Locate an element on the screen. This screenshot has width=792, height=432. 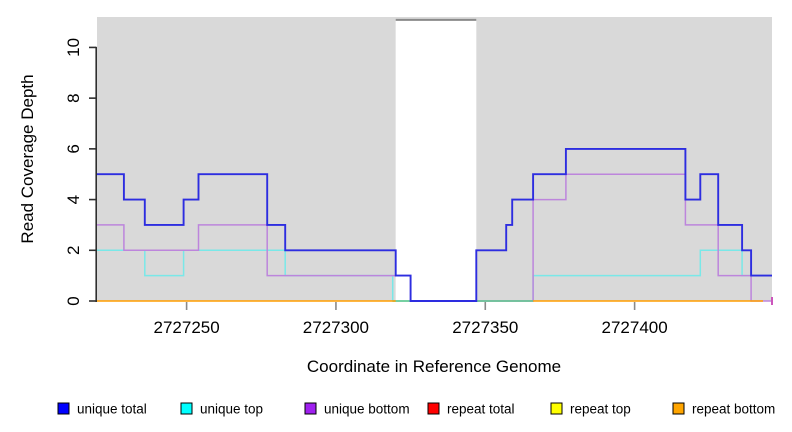
legend-item: unique total is located at coordinates (102, 409).